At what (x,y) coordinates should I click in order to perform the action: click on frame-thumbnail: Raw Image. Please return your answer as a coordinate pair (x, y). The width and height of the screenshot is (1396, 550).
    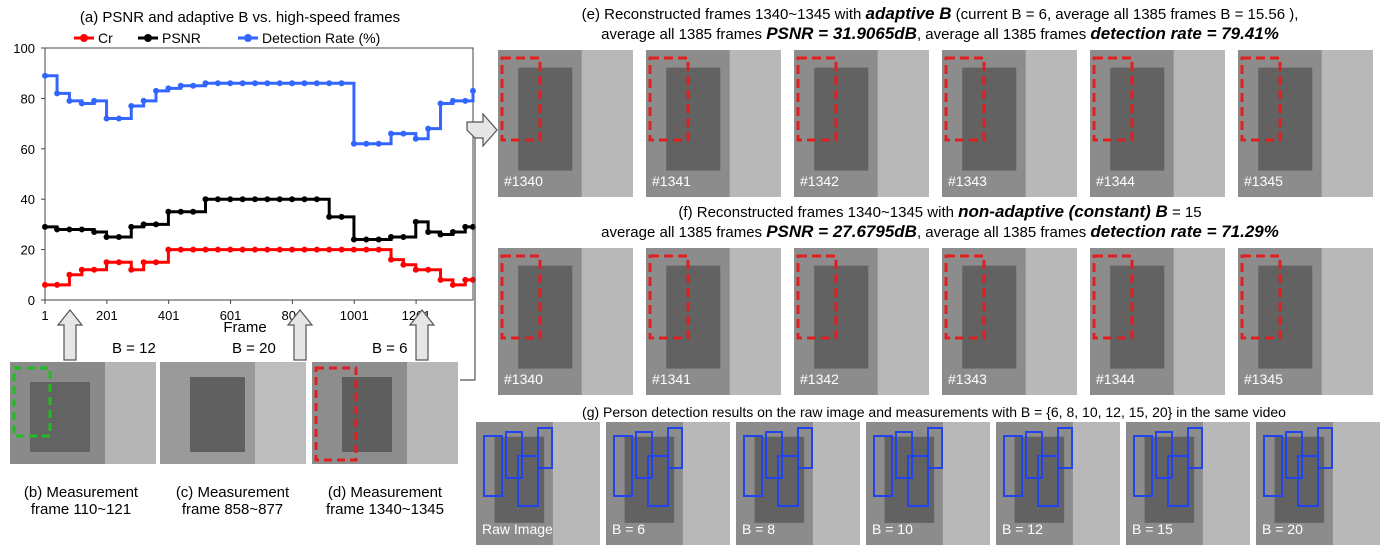
    Looking at the image, I should click on (538, 483).